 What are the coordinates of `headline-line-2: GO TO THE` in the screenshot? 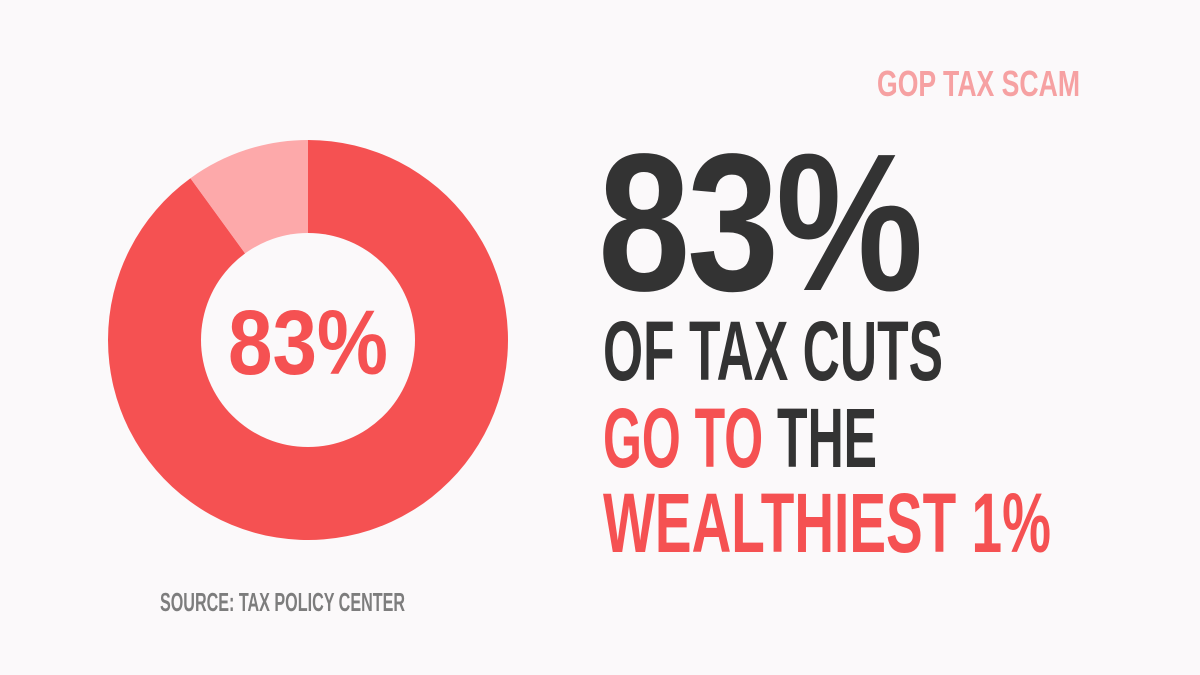 It's located at (740, 438).